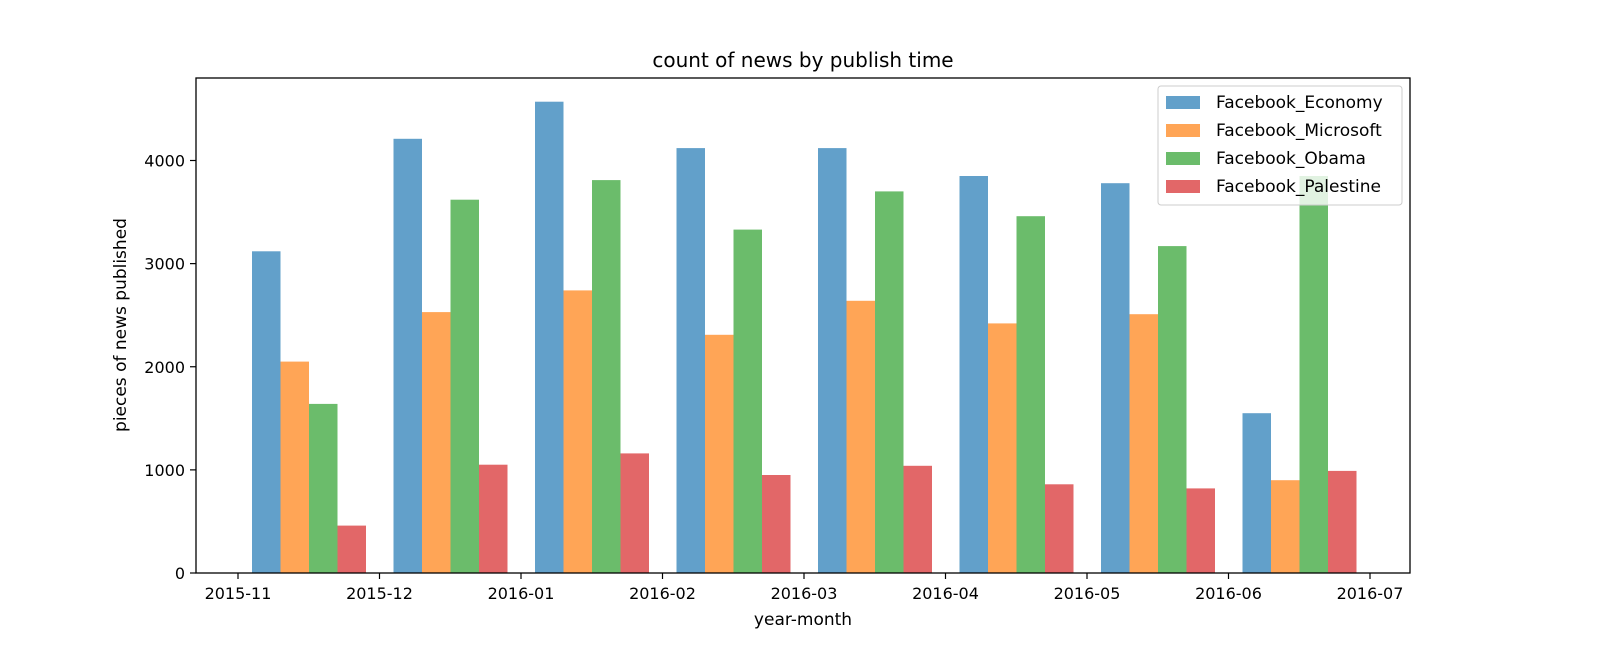  I want to click on y-axis: 0 1000 2000 3000 4000, so click(170, 367).